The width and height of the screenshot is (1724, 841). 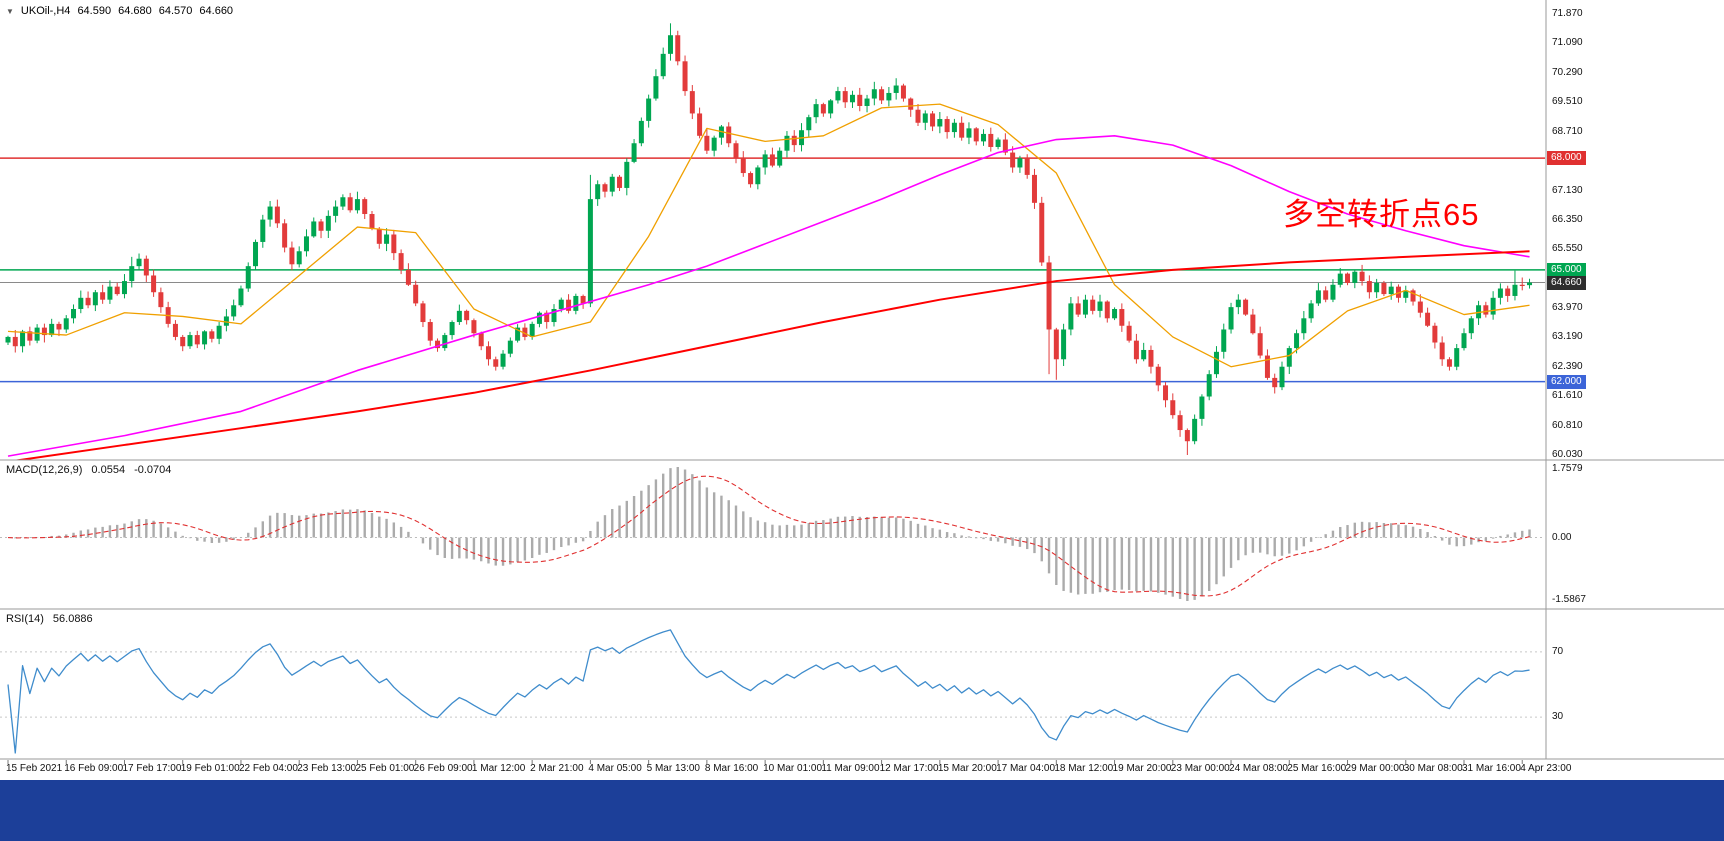 I want to click on price-axis-label: 65.550, so click(x=1567, y=249).